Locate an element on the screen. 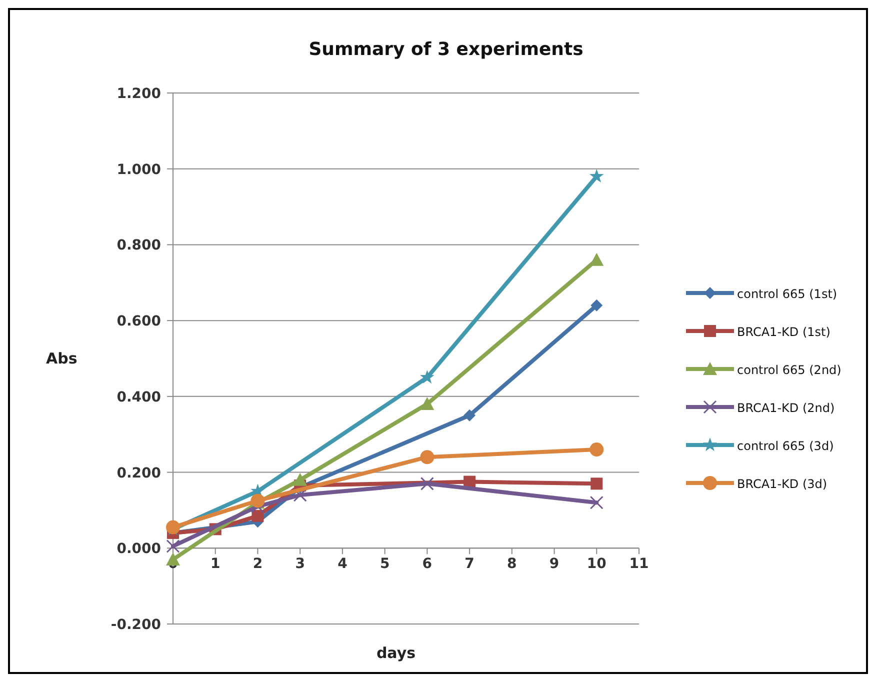  y-tick-label: 0.200 is located at coordinates (139, 473).